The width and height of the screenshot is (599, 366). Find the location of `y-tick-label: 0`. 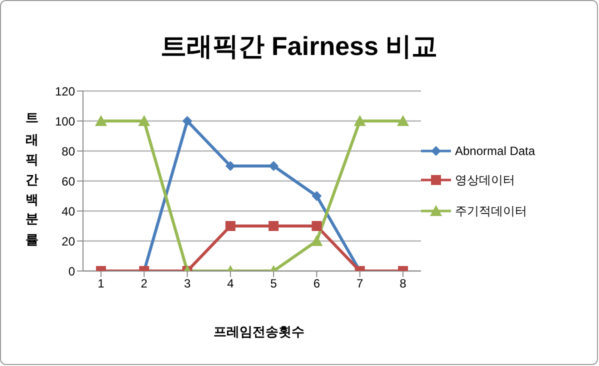

y-tick-label: 0 is located at coordinates (72, 271).